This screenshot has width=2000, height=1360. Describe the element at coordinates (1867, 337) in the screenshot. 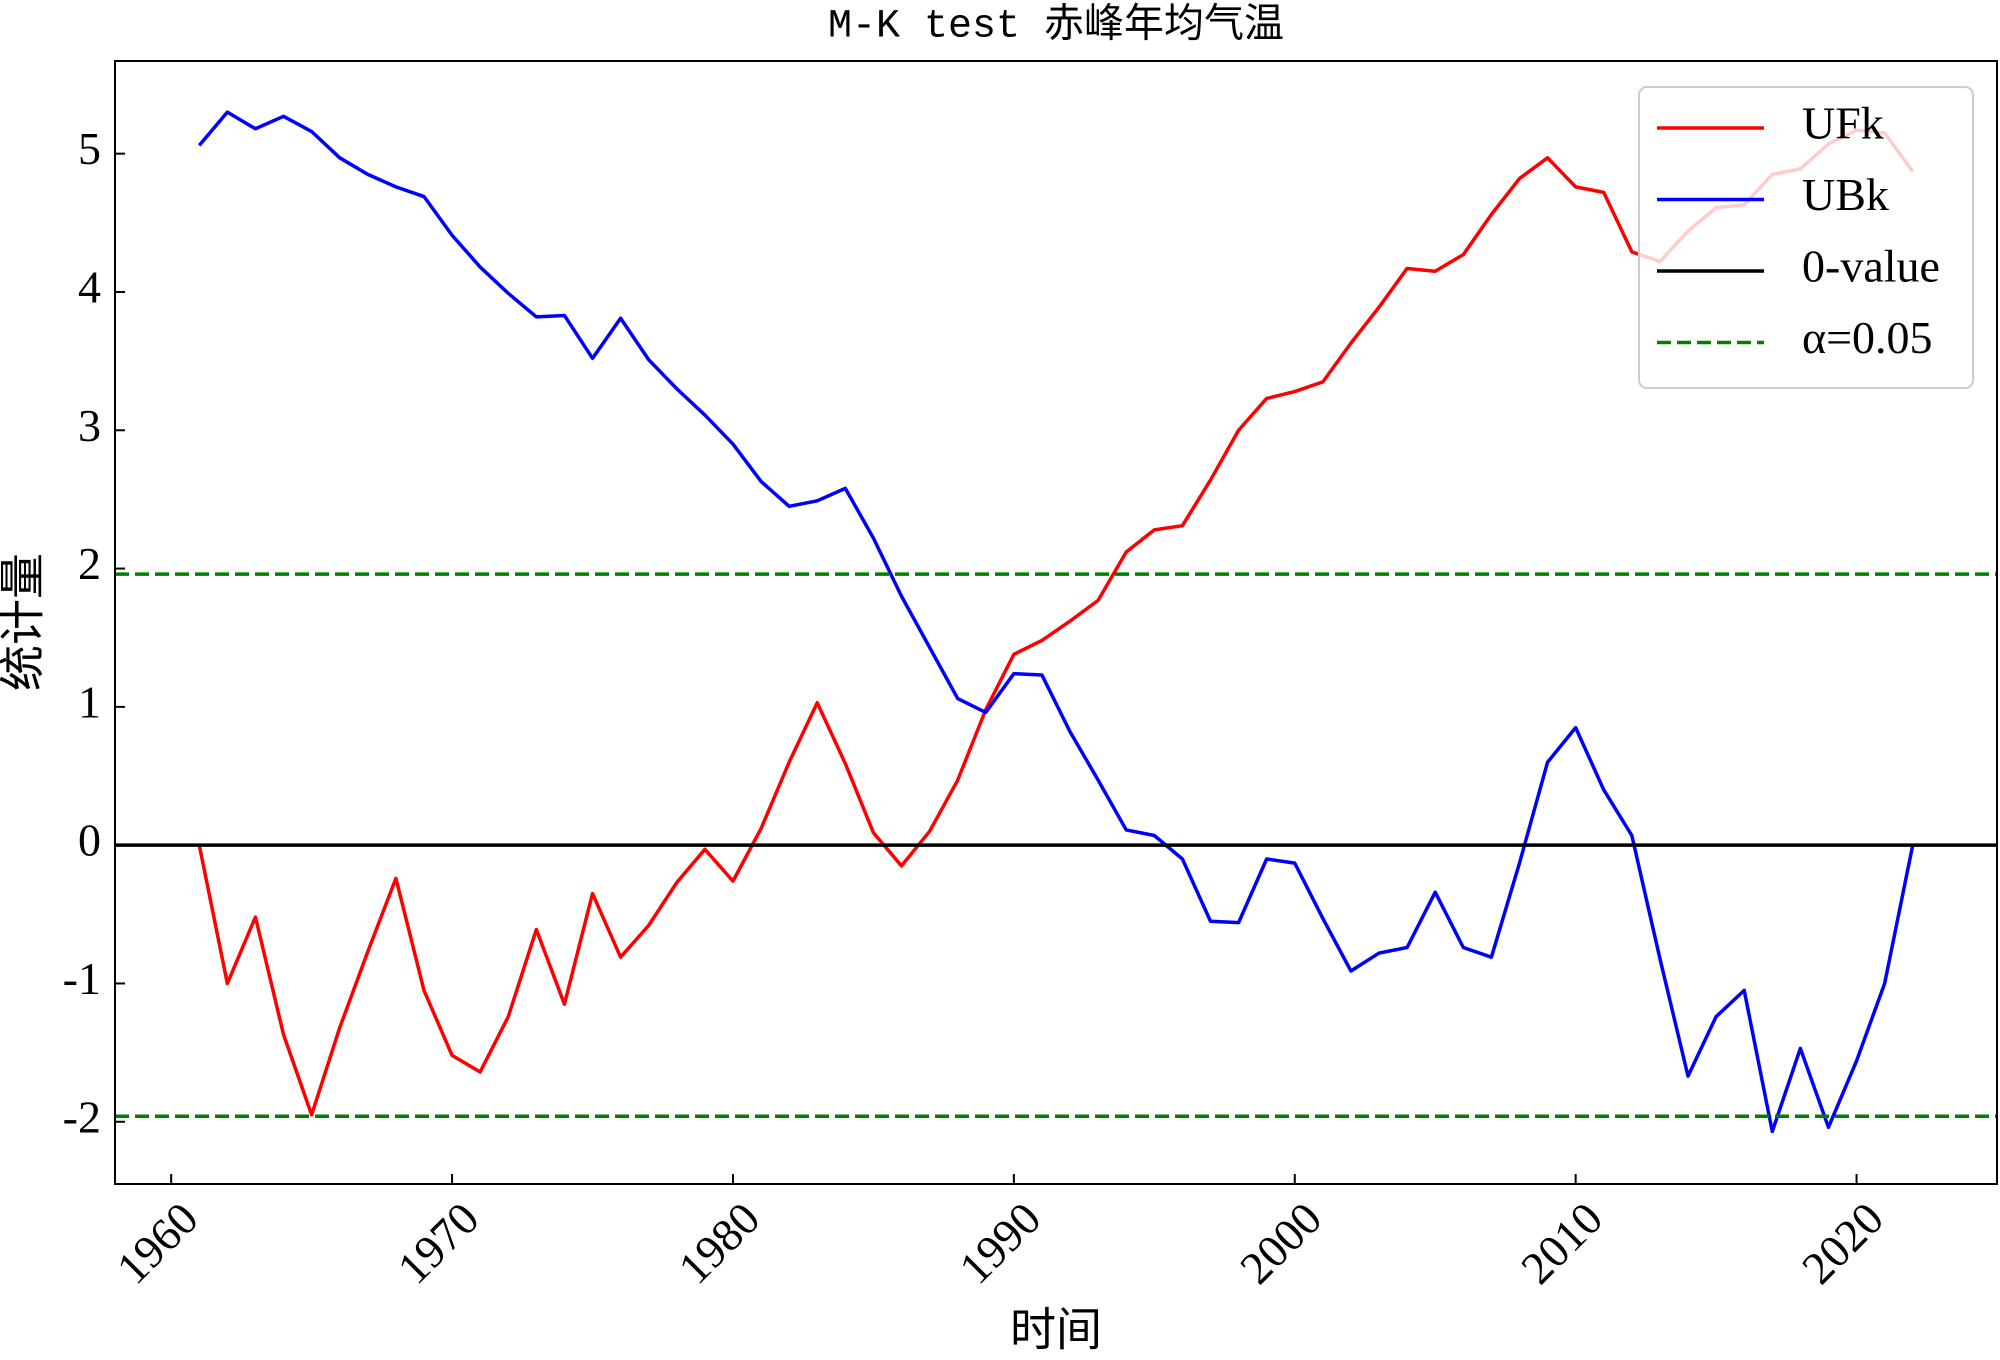

I see `legend-label: α=0.05` at that location.